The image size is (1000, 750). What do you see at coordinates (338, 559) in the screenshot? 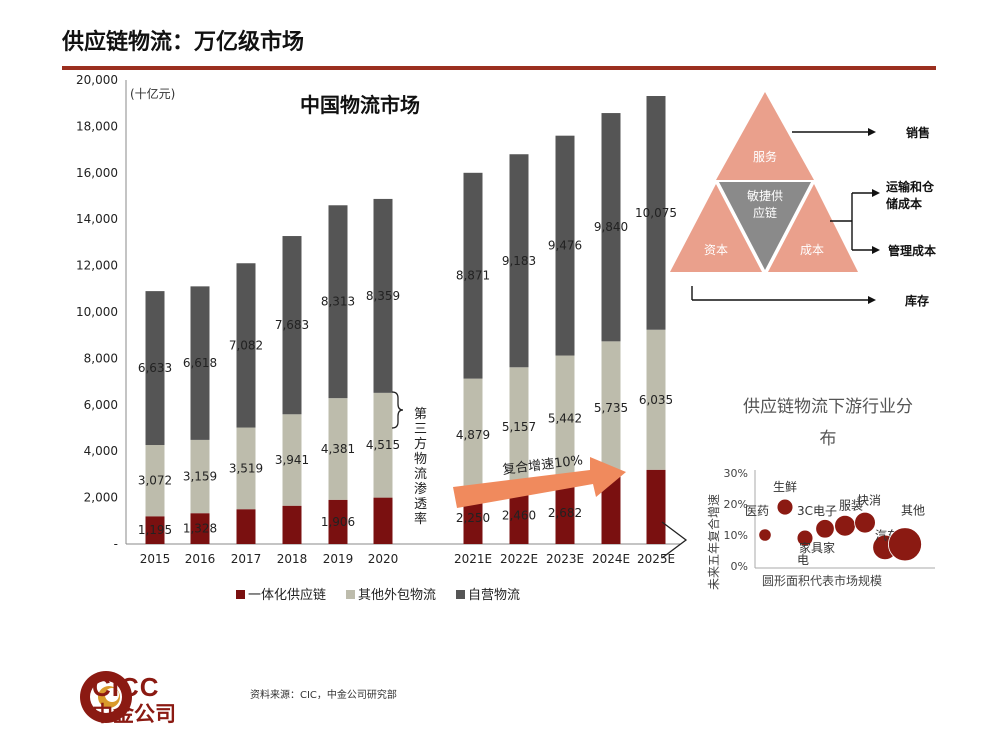
I see `x-tick-label: 2019` at bounding box center [338, 559].